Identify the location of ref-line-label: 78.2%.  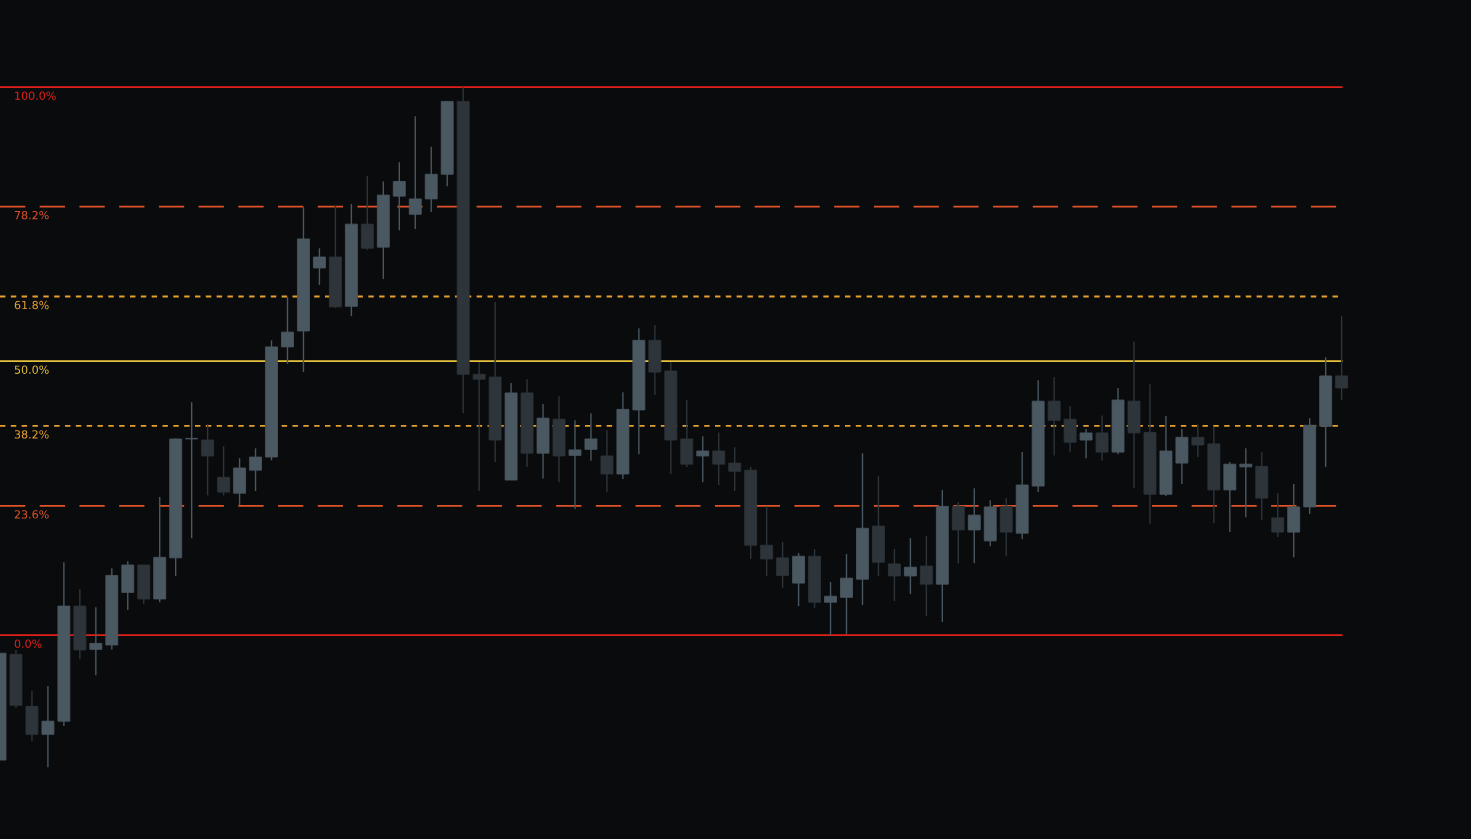
(31, 215).